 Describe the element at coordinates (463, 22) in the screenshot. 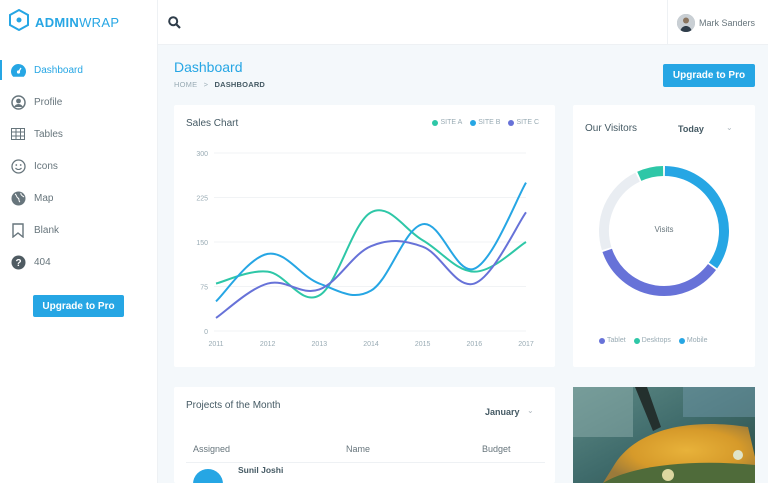

I see `topbar: Mark Sanders` at that location.